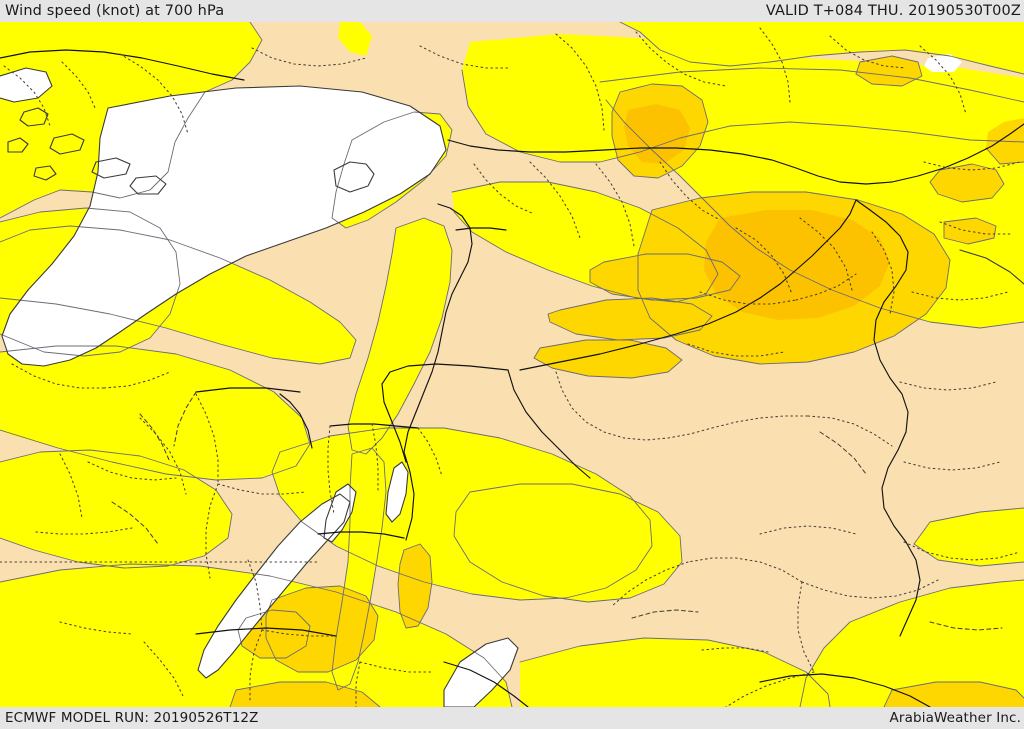 Image resolution: width=1024 pixels, height=729 pixels. What do you see at coordinates (757, 212) in the screenshot?
I see `contour-band-amber` at bounding box center [757, 212].